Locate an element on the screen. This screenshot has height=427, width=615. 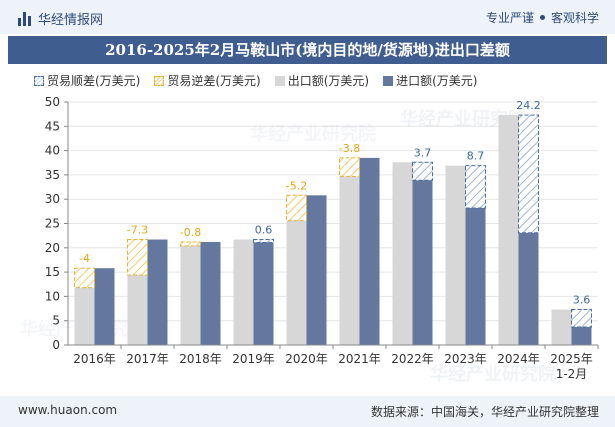
y-tick-label: 0 is located at coordinates (56, 345).